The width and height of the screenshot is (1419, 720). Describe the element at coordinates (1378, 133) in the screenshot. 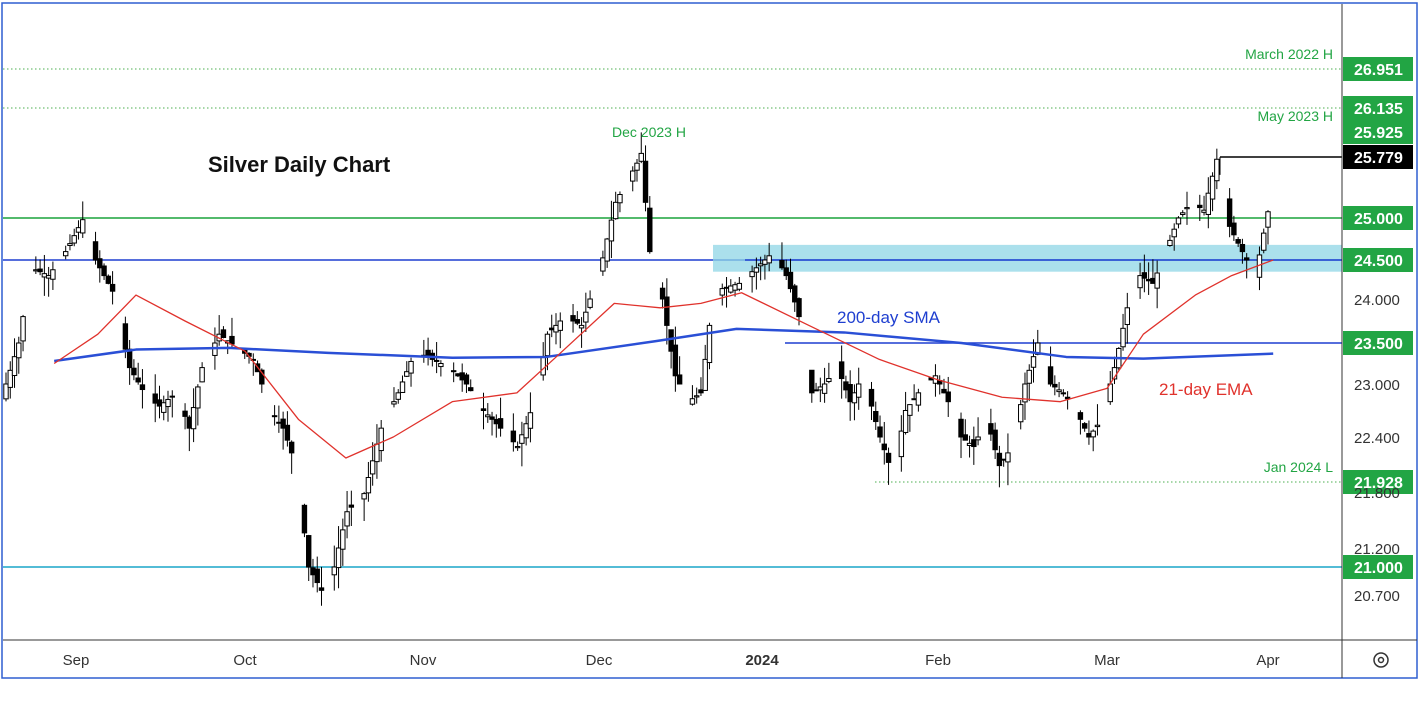

I see `price-tag-label: 25.925` at that location.